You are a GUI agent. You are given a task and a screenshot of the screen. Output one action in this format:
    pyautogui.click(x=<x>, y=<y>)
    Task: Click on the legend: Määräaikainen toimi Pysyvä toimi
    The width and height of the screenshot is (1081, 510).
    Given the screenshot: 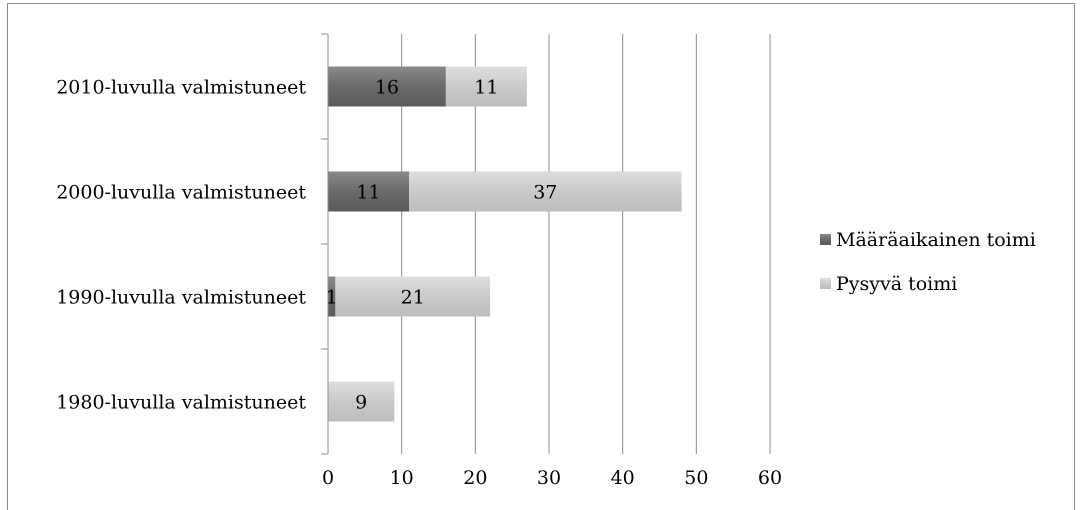 What is the action you would take?
    pyautogui.click(x=928, y=262)
    